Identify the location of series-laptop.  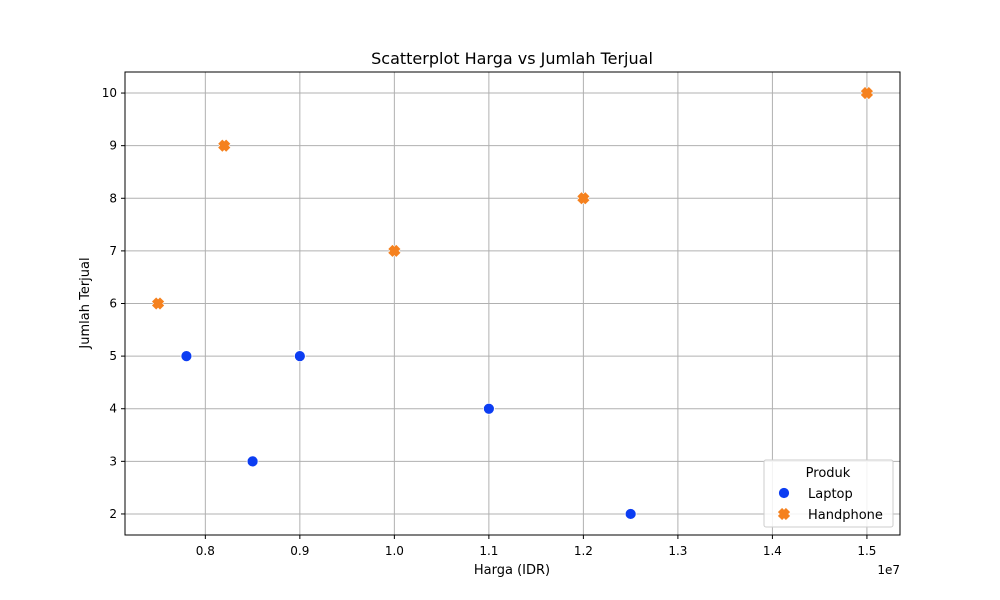
(408, 435).